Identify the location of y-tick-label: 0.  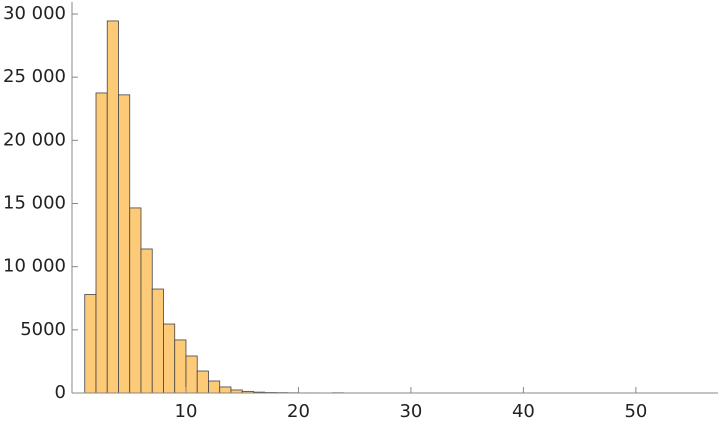
(60, 392).